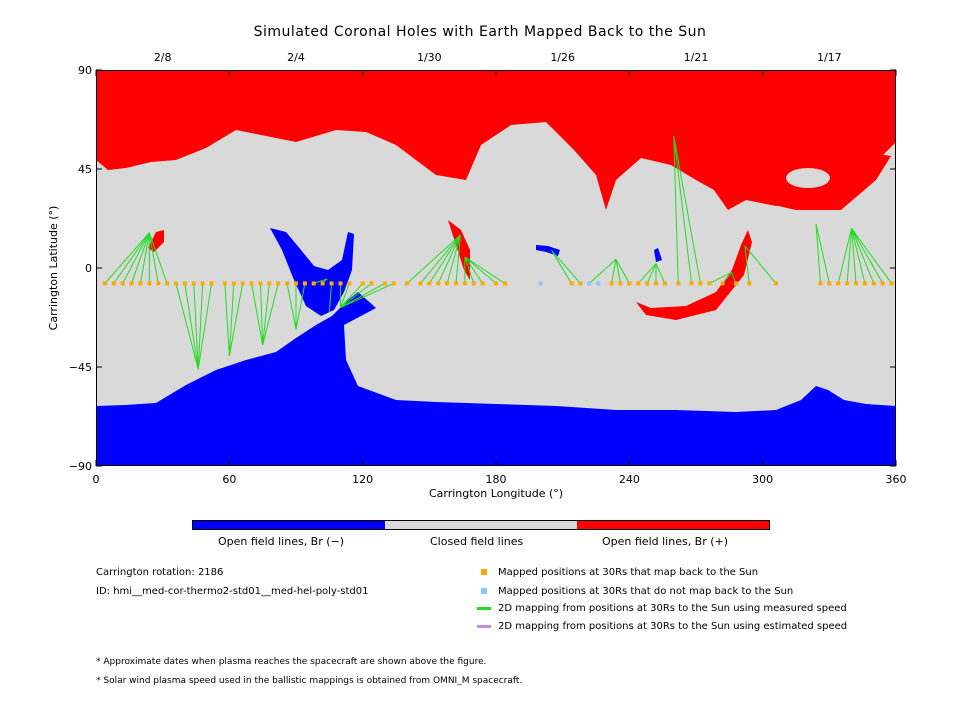  I want to click on date-tick-label: 1/26, so click(562, 57).